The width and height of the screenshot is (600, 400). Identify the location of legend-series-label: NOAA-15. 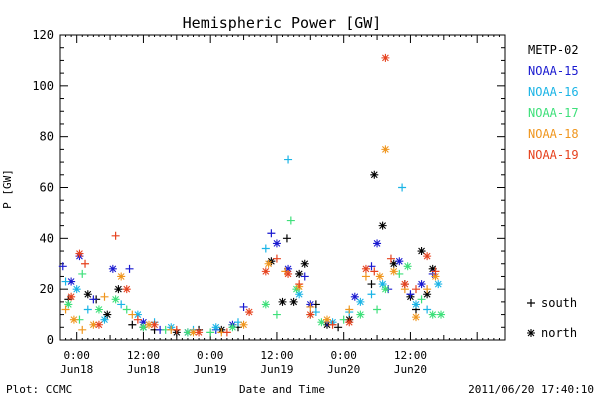
(553, 71).